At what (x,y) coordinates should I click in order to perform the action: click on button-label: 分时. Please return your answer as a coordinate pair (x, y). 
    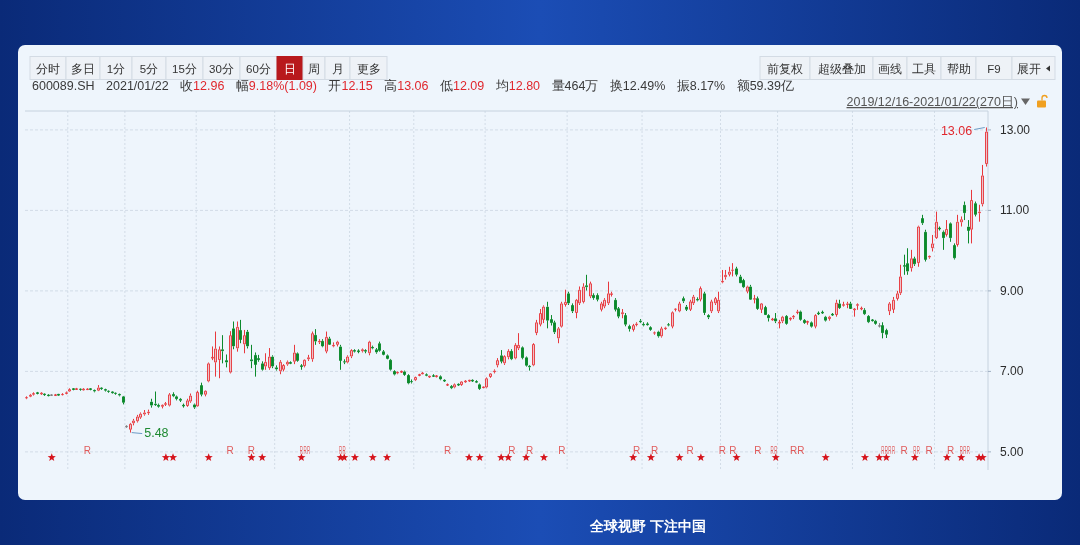
    Looking at the image, I should click on (48, 69).